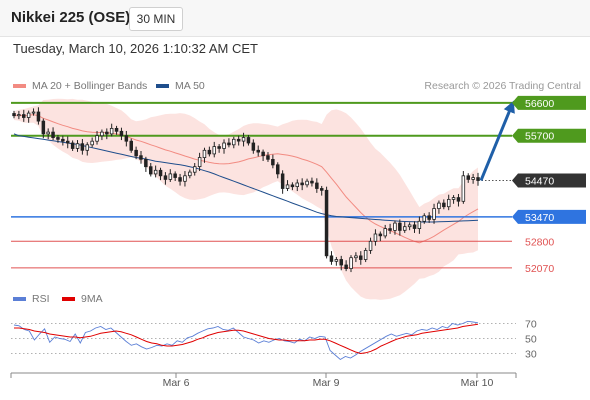 The image size is (590, 400). I want to click on rsi-ma-legend: 9MA, so click(82, 299).